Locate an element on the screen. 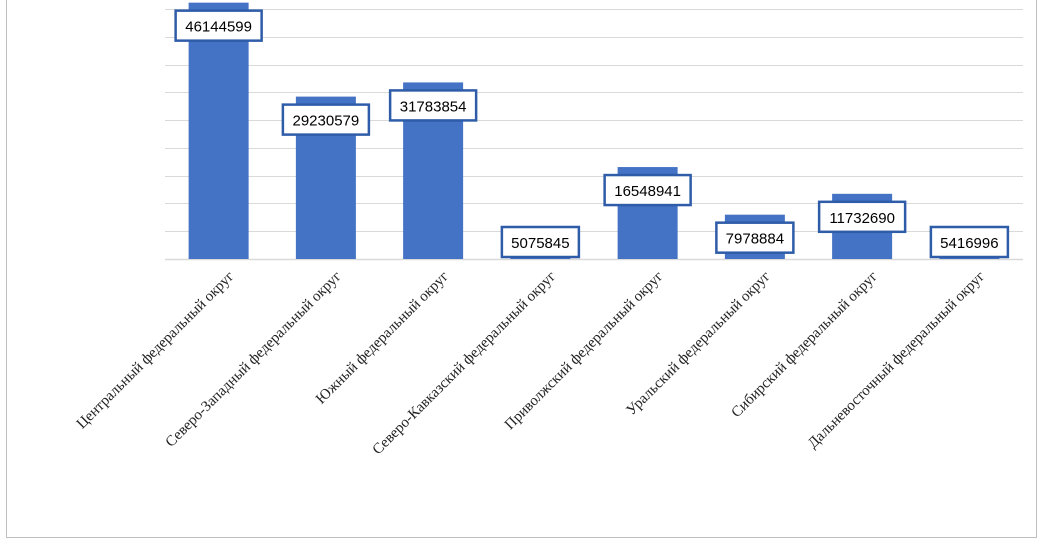 Image resolution: width=1044 pixels, height=543 pixels. data-label: 5075845 is located at coordinates (540, 243).